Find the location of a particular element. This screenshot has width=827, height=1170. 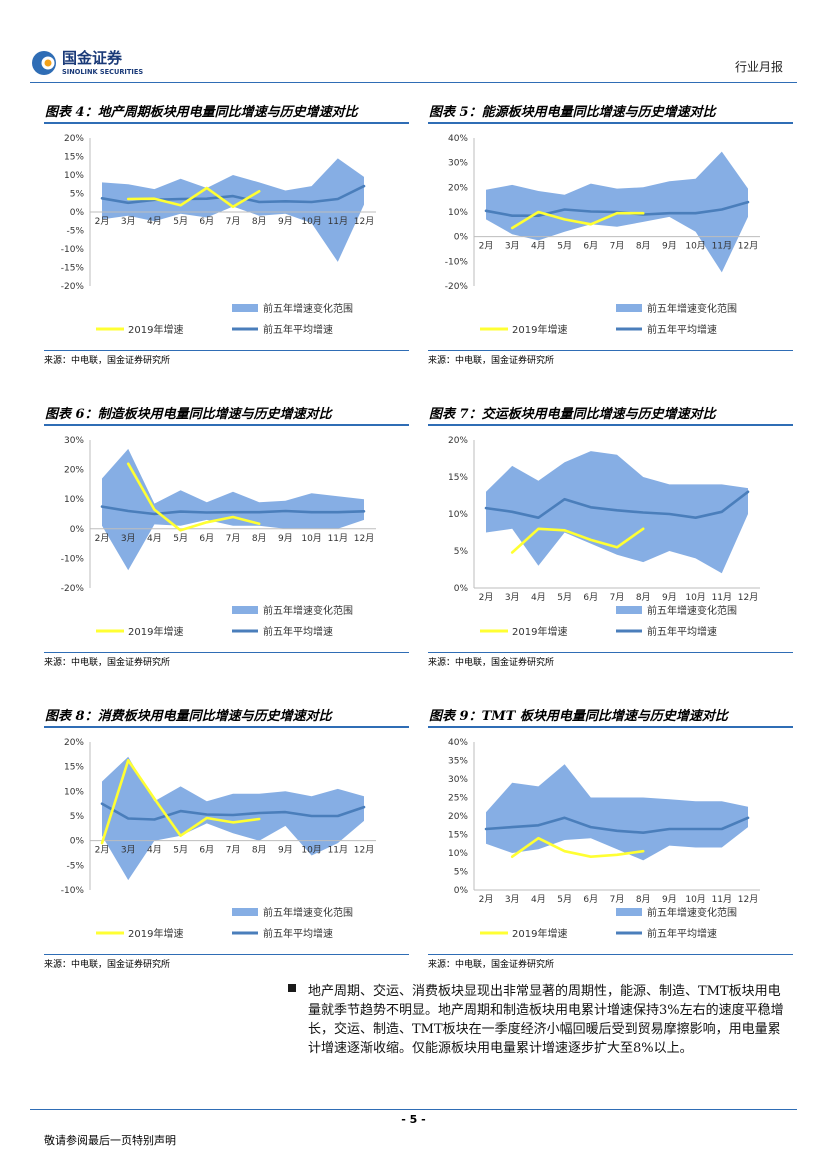

panel-title: 图表 5：能源板块用电量同比增速与历史增速对比 is located at coordinates (610, 111).